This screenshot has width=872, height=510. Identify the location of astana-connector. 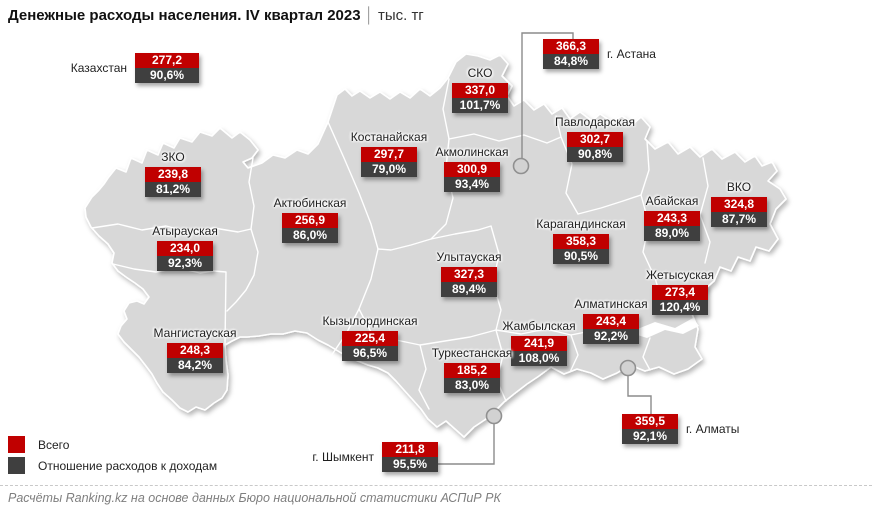
(547, 95).